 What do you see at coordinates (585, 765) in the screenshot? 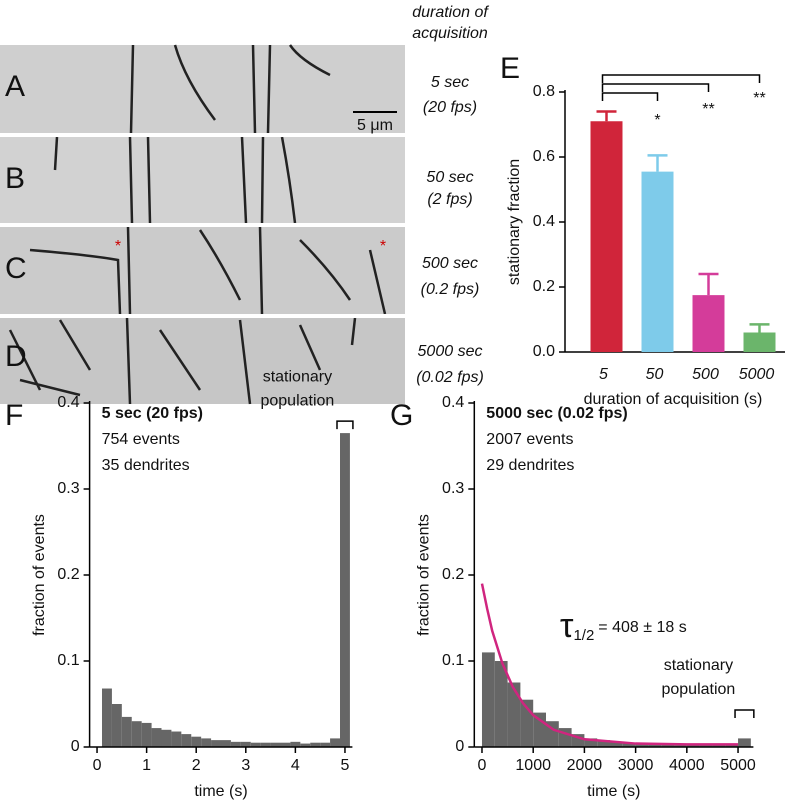
I see `x-tick-label: 2000` at bounding box center [585, 765].